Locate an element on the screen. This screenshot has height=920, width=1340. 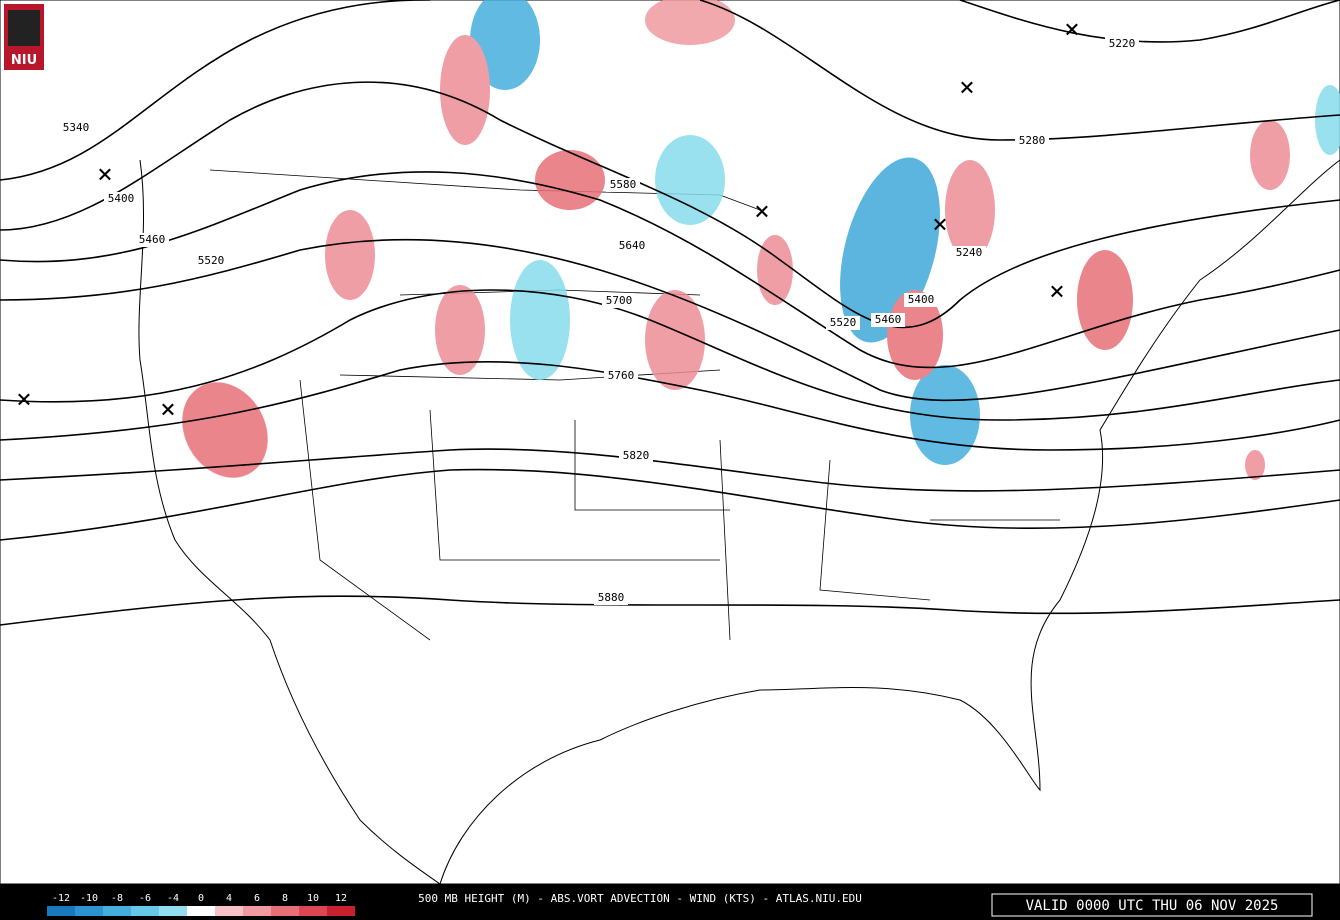
height-label: 5760 is located at coordinates (621, 375).